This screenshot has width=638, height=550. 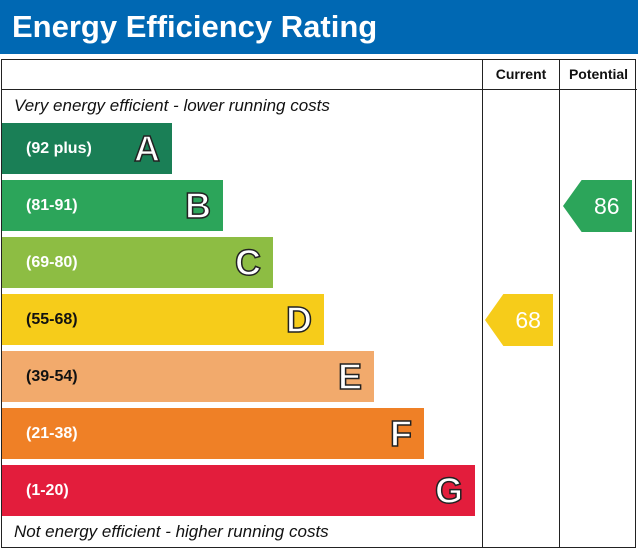 I want to click on band-range: (69-80), so click(x=52, y=262).